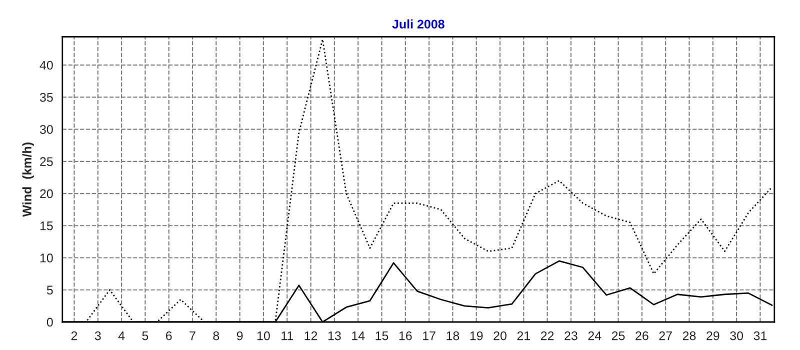 The image size is (800, 350). Describe the element at coordinates (145, 335) in the screenshot. I see `x-tick-label: 5` at that location.